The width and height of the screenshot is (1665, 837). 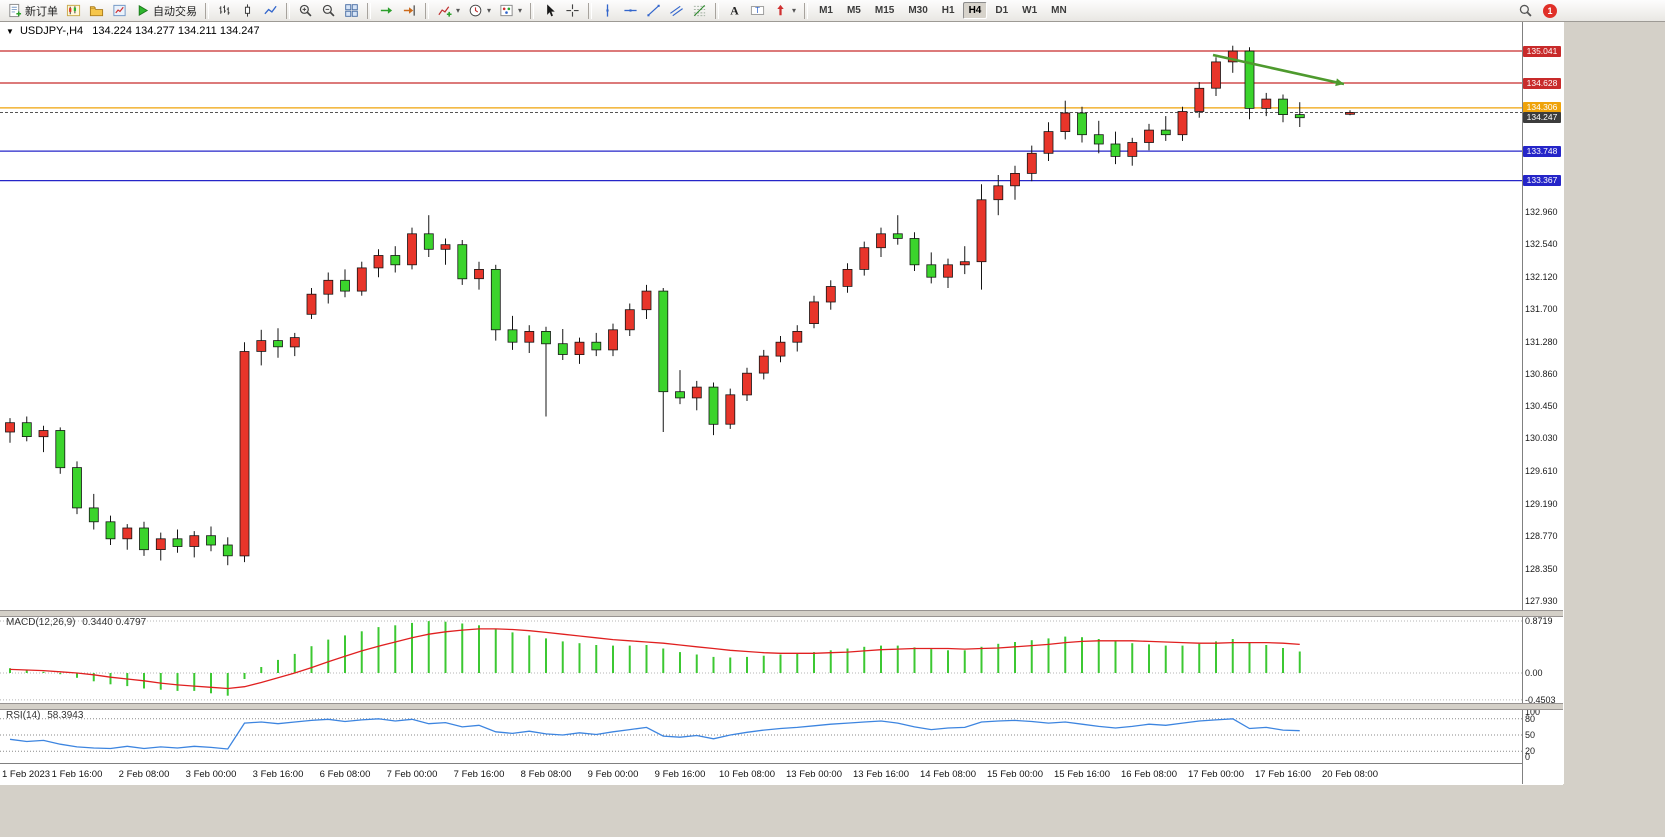 I want to click on time-axis-label: 9 Feb 16:00, so click(x=680, y=774).